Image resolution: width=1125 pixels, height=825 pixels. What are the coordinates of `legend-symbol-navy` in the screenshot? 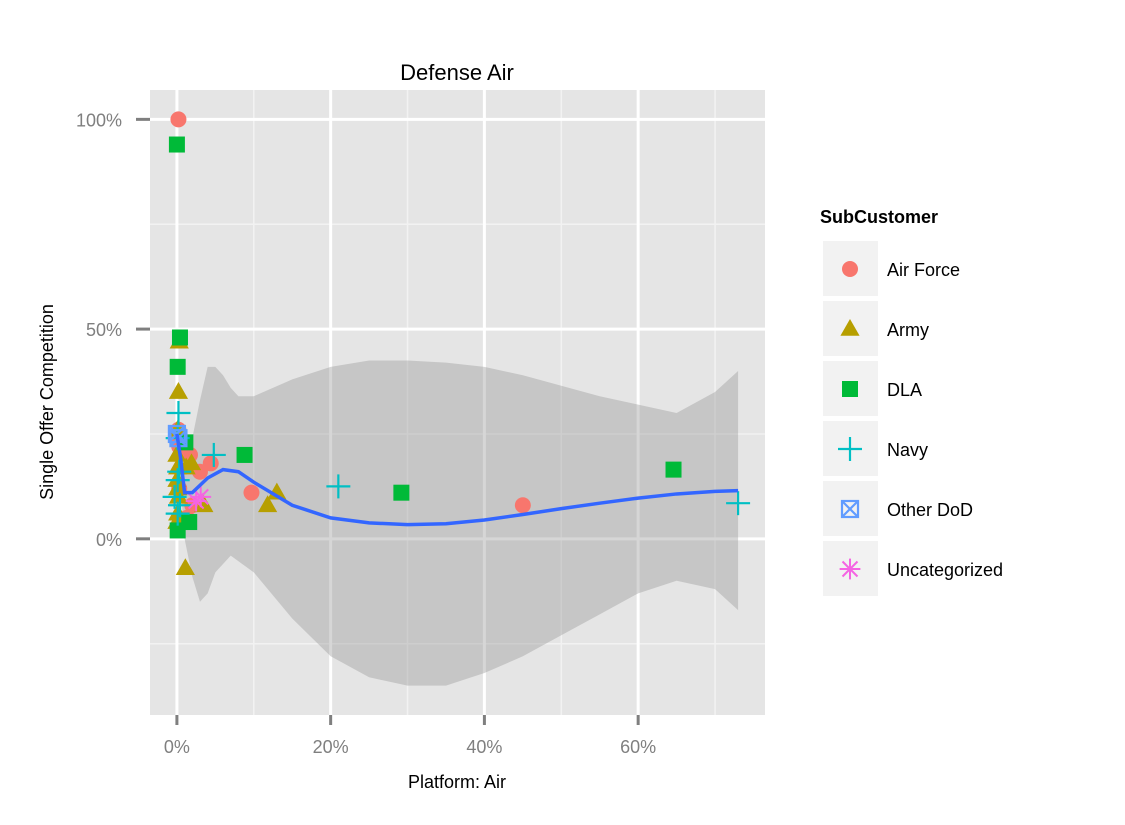 It's located at (850, 449).